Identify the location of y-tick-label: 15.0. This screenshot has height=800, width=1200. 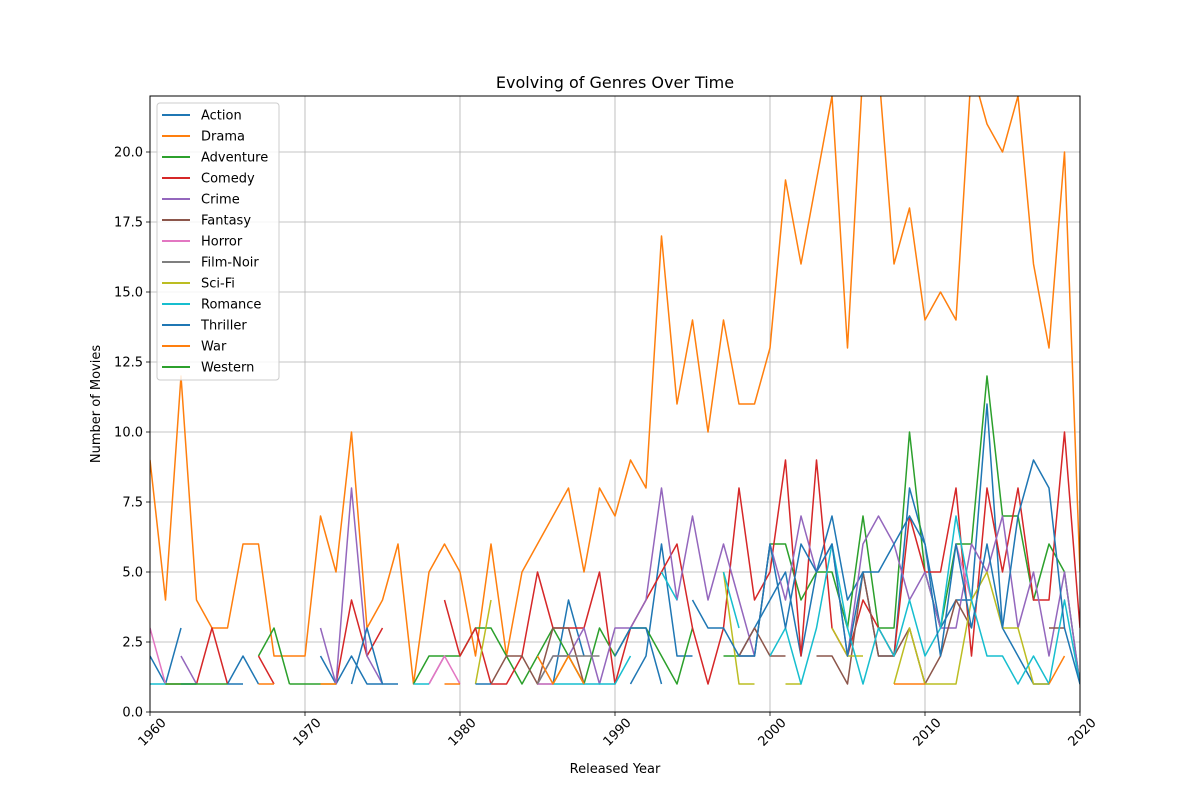
(128, 293).